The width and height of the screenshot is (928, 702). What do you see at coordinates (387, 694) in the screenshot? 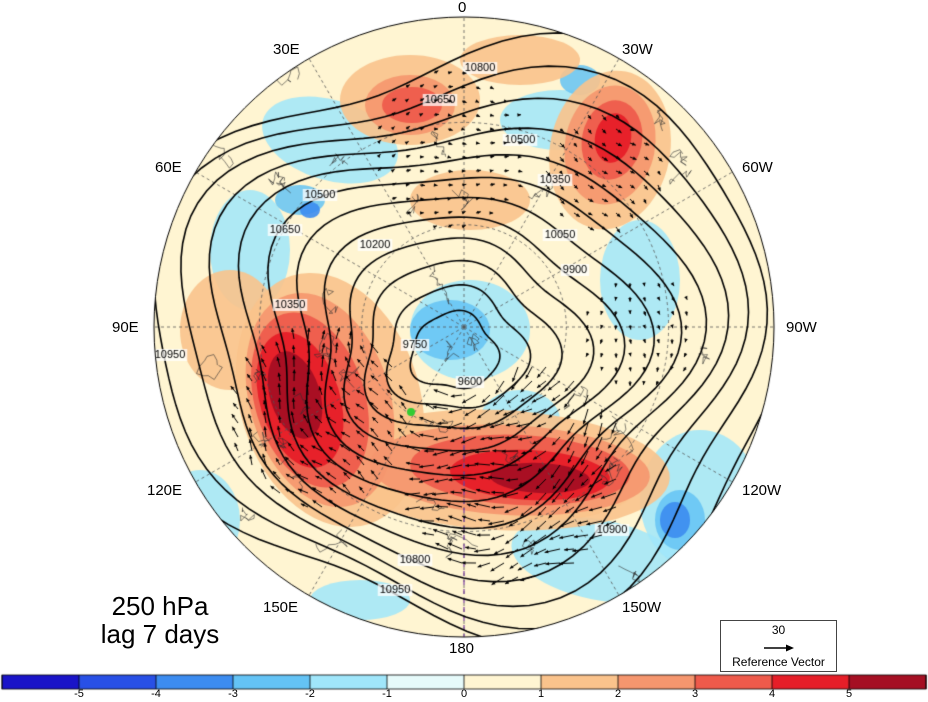
I see `colorbar-tick: -1` at bounding box center [387, 694].